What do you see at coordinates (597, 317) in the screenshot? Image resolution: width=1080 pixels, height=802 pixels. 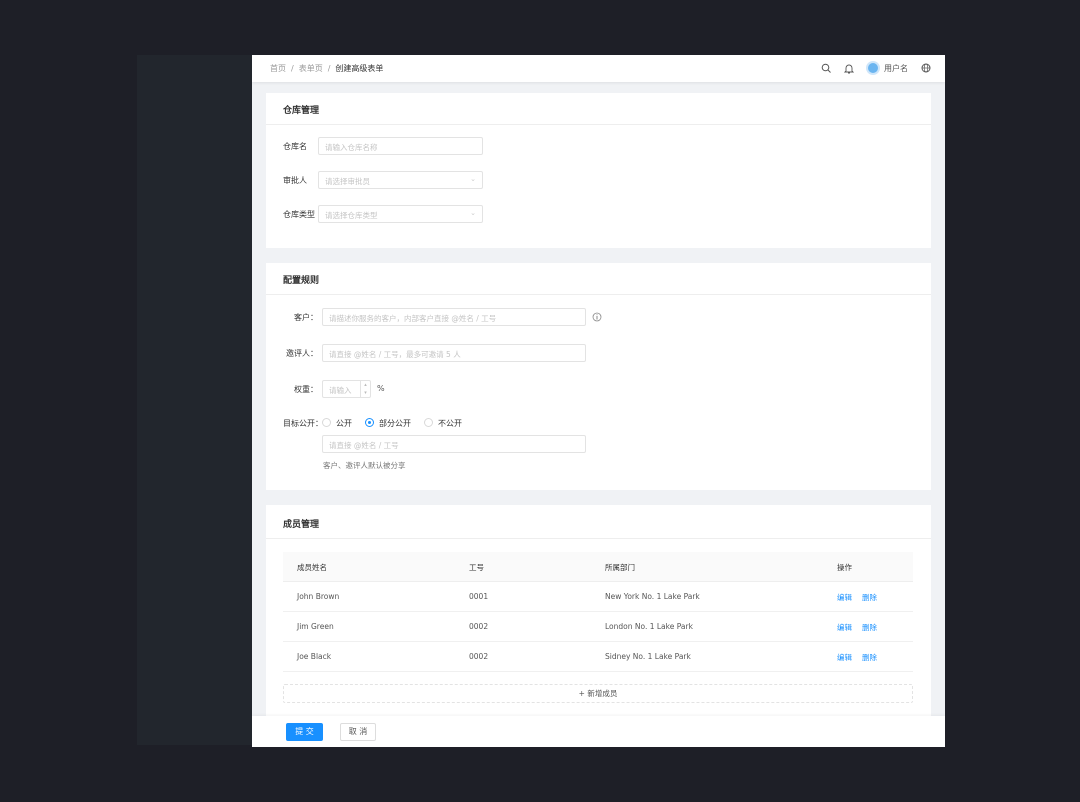 I see `info-icon` at bounding box center [597, 317].